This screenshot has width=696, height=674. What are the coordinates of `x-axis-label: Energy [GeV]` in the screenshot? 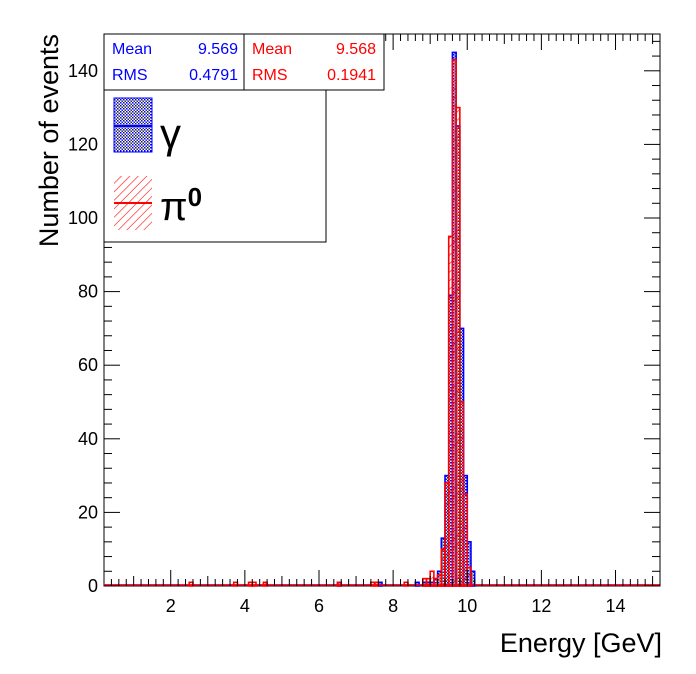 It's located at (581, 643).